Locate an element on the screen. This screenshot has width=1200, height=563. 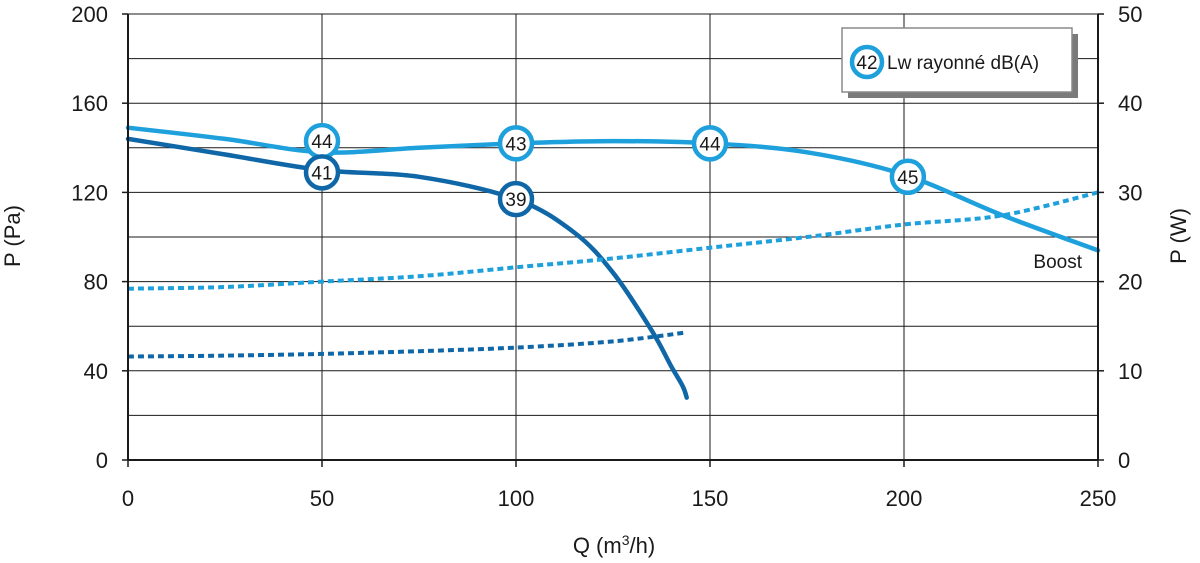
legend: 42 Lw rayonné dB(A) is located at coordinates (959, 62).